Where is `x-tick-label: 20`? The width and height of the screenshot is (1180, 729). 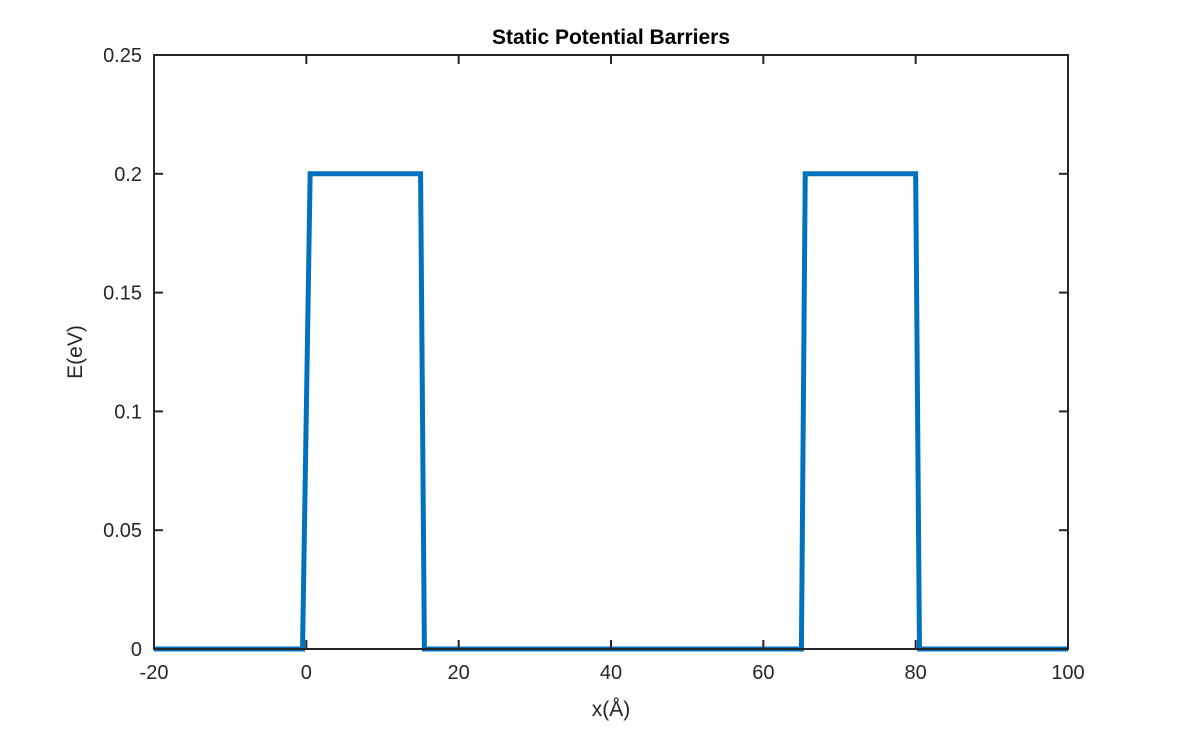 x-tick-label: 20 is located at coordinates (459, 673).